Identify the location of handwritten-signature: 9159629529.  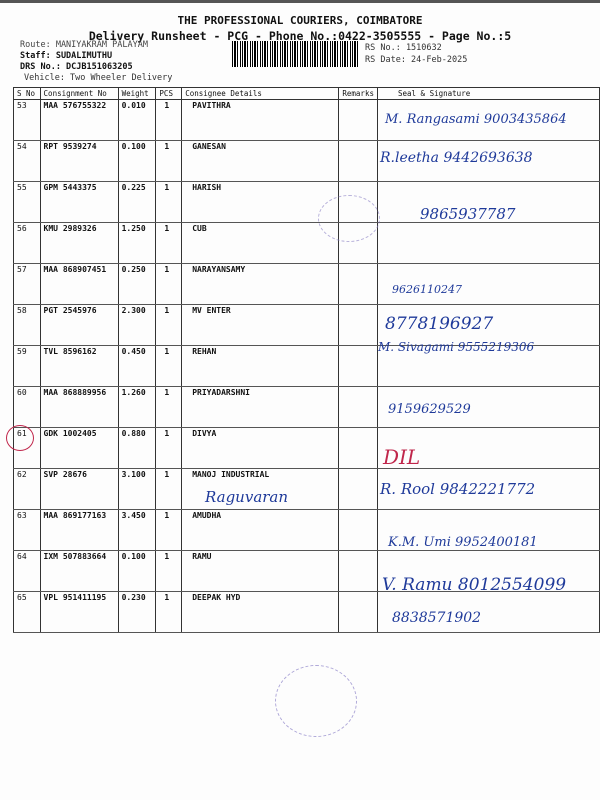
(429, 409).